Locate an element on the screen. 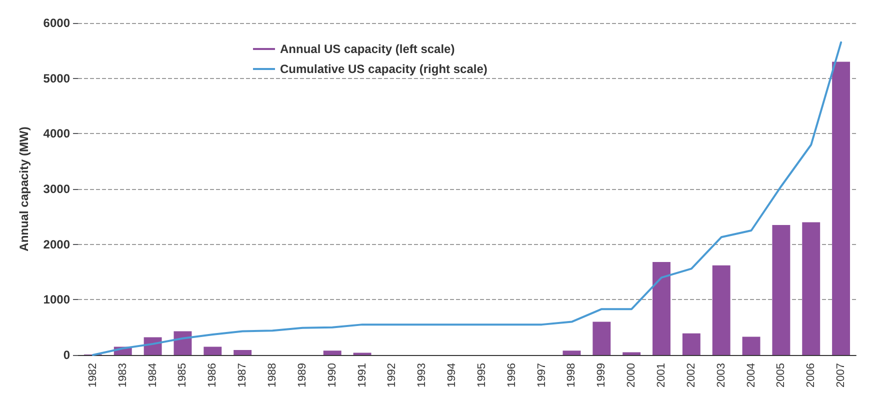 Image resolution: width=876 pixels, height=411 pixels. y-tick-label: 2000 is located at coordinates (56, 244).